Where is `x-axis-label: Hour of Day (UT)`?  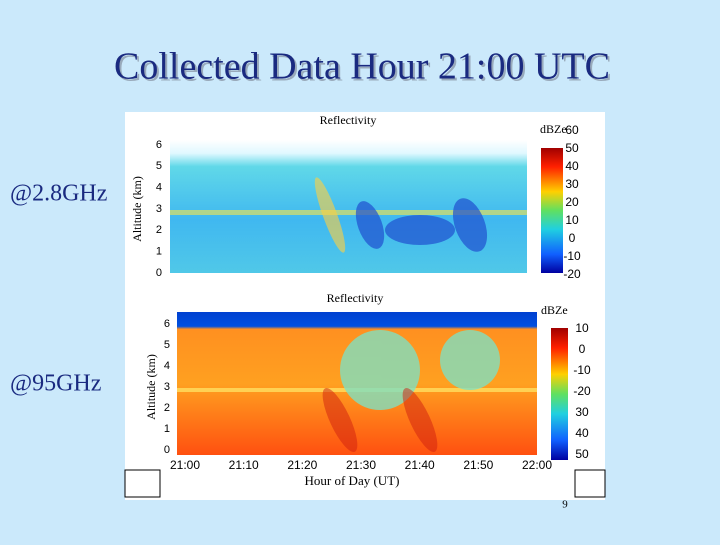 x-axis-label: Hour of Day (UT) is located at coordinates (352, 480).